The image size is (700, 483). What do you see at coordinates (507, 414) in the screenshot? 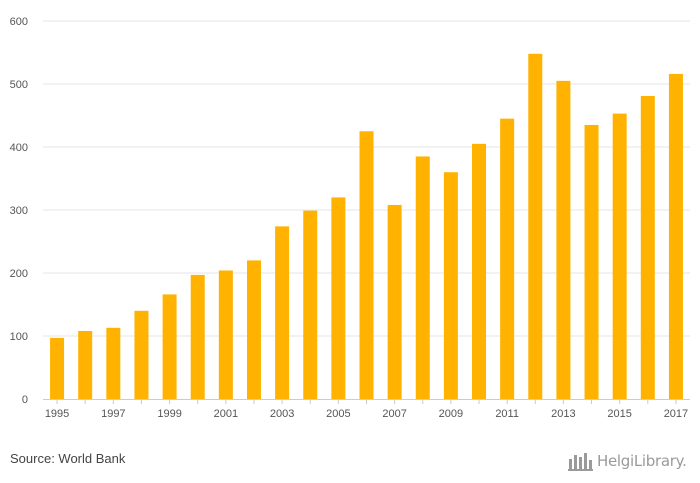
I see `x-tick-label: 2011` at bounding box center [507, 414].